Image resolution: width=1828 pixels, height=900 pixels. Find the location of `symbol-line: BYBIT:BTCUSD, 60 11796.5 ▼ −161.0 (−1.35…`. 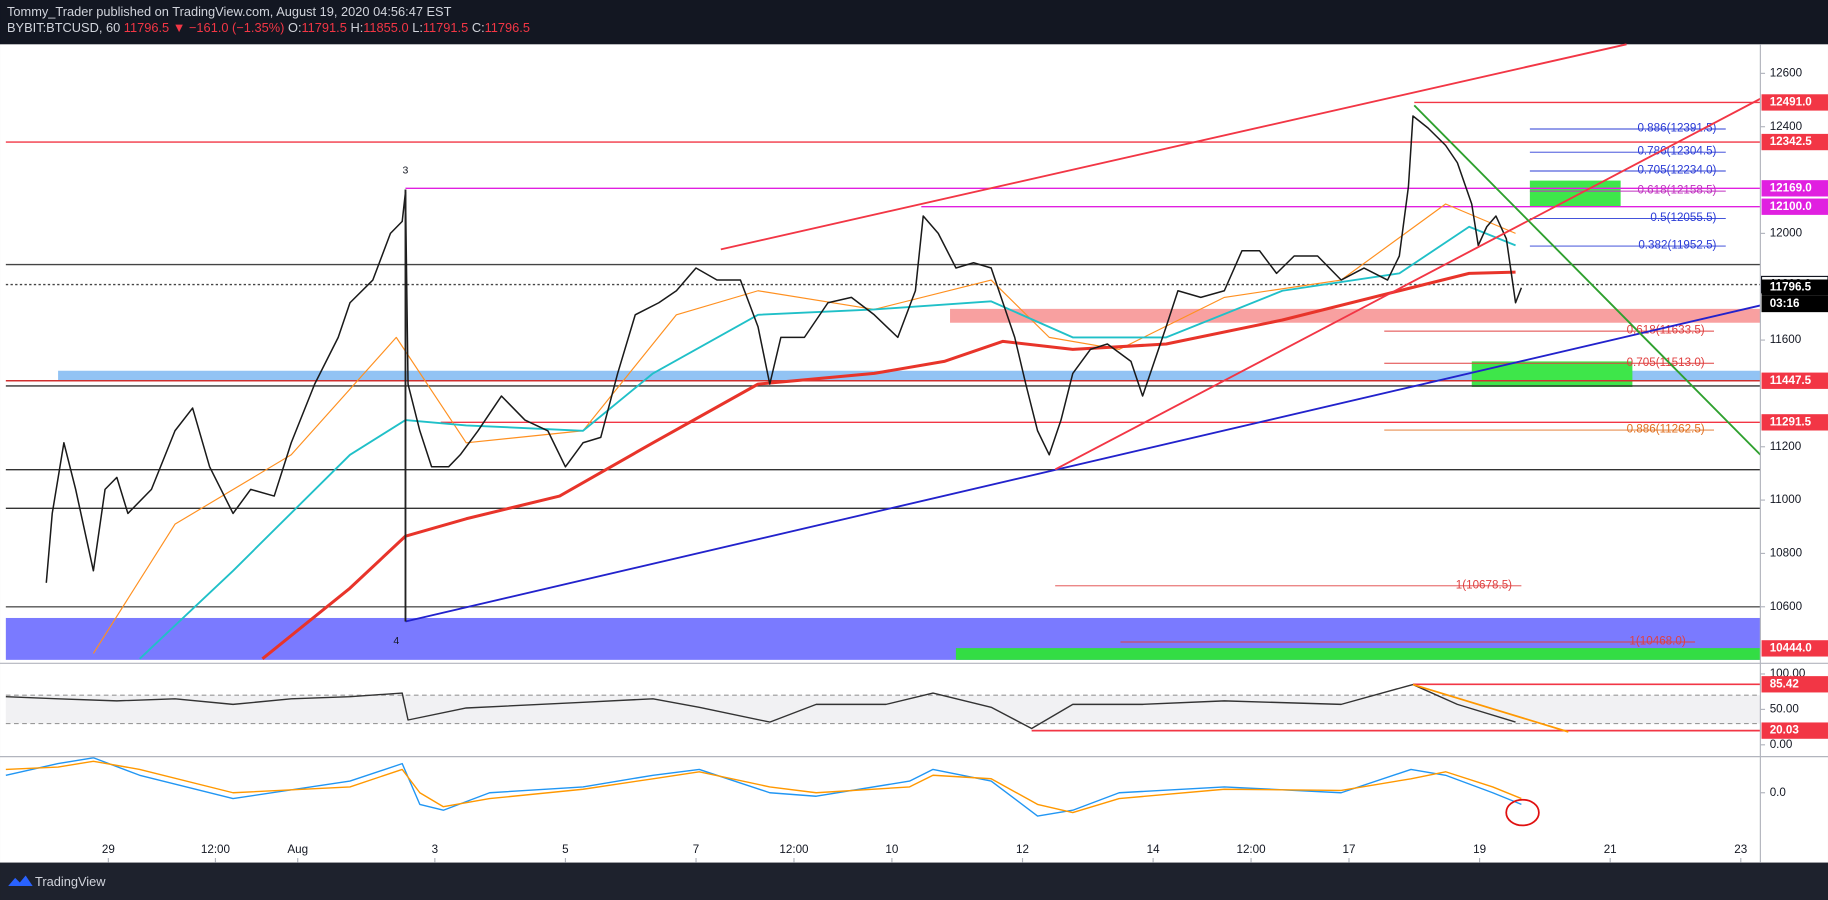

symbol-line: BYBIT:BTCUSD, 60 11796.5 ▼ −161.0 (−1.35… is located at coordinates (268, 28).